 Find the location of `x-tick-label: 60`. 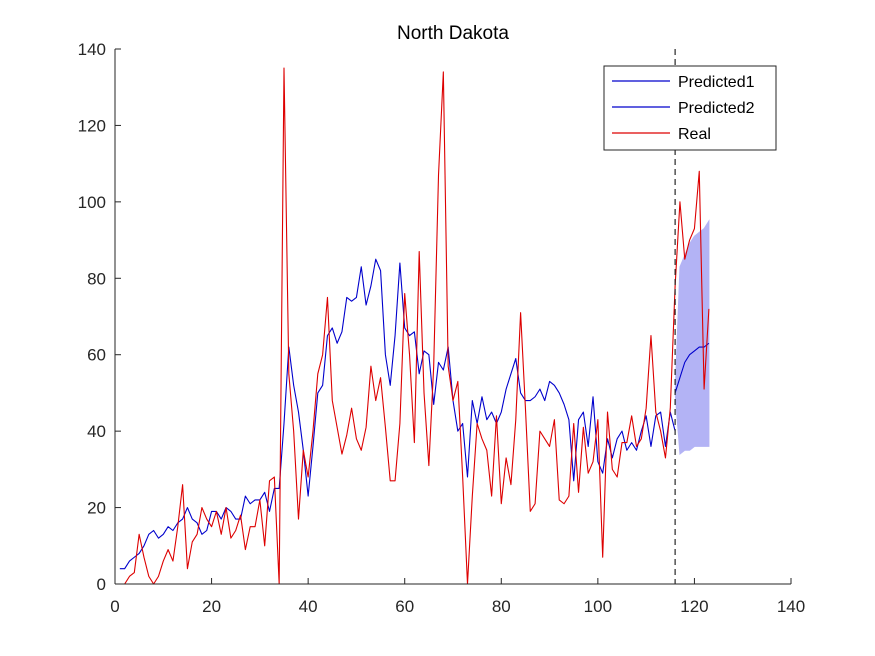

x-tick-label: 60 is located at coordinates (404, 606).